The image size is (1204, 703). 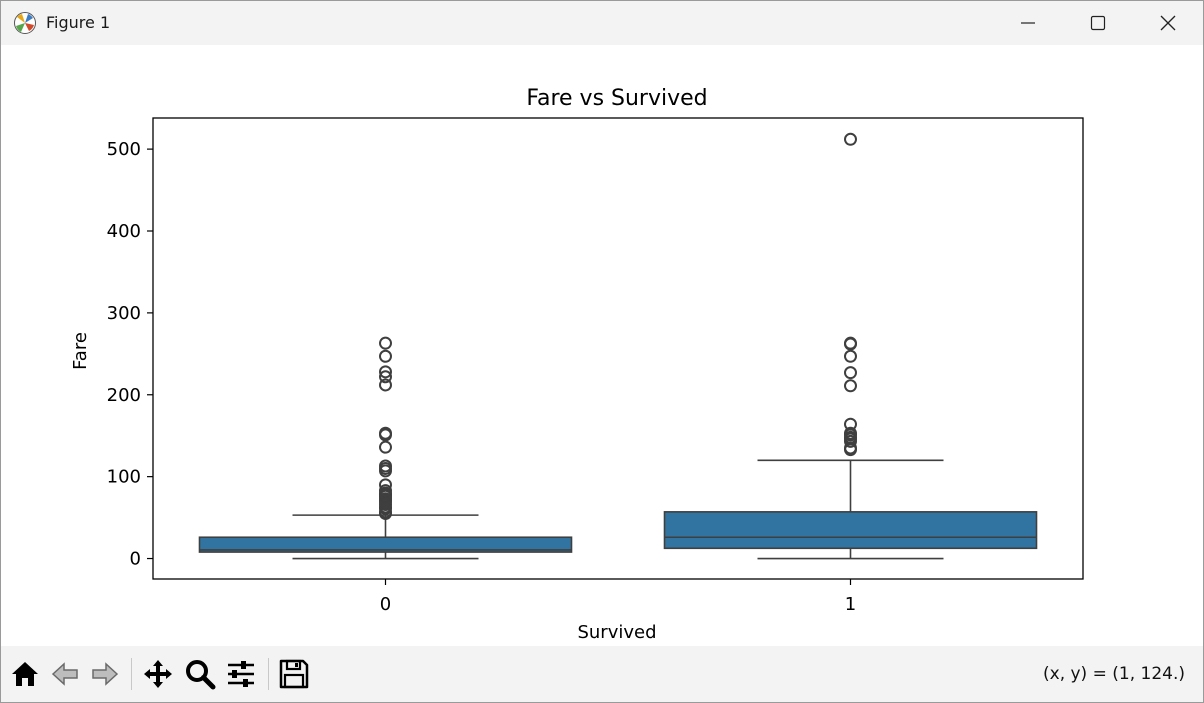 I want to click on x-tick-label: 0, so click(x=385, y=604).